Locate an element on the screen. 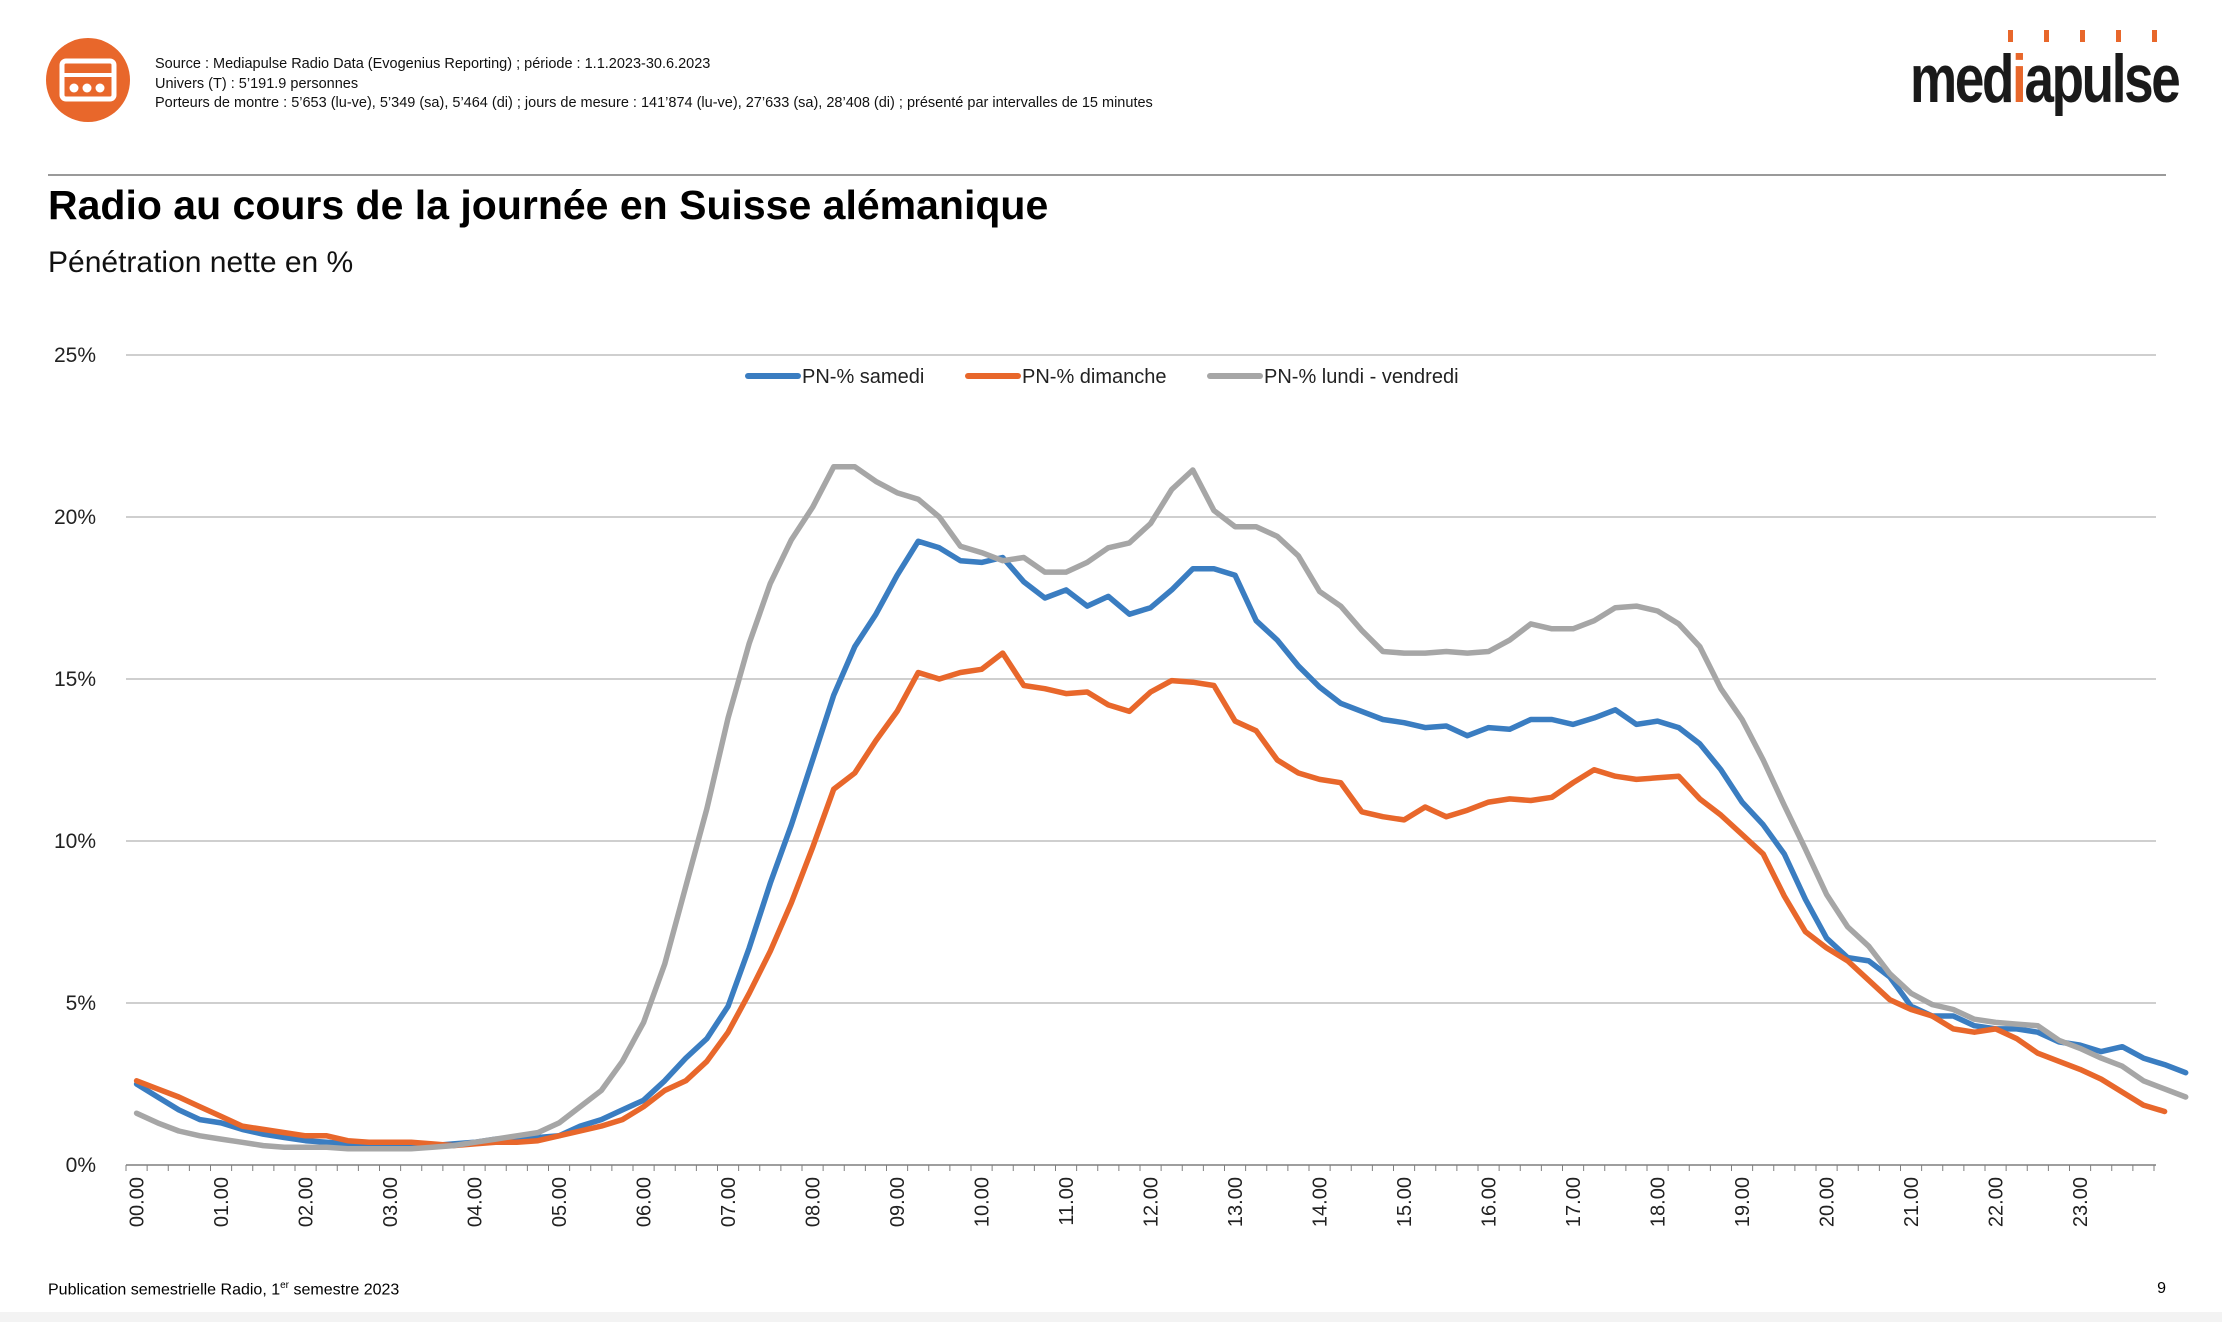 The width and height of the screenshot is (2222, 1322). mediapulse-logo: mediapulse is located at coordinates (2050, 73).